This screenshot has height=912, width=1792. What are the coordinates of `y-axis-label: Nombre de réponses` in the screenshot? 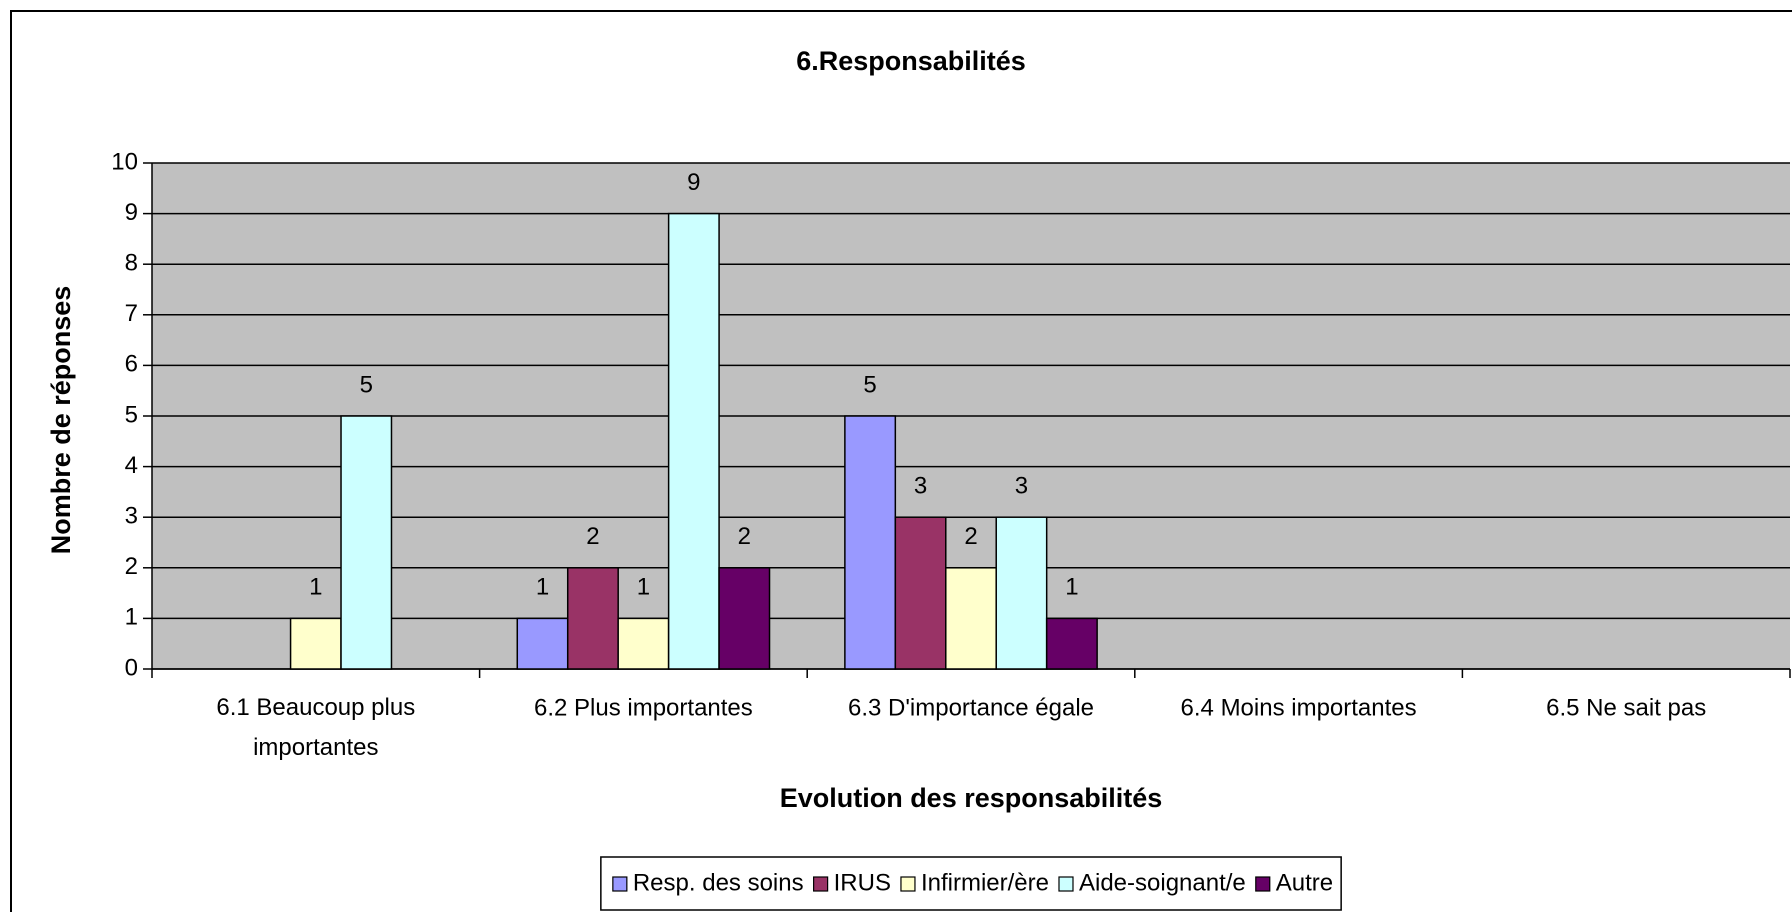 It's located at (61, 420).